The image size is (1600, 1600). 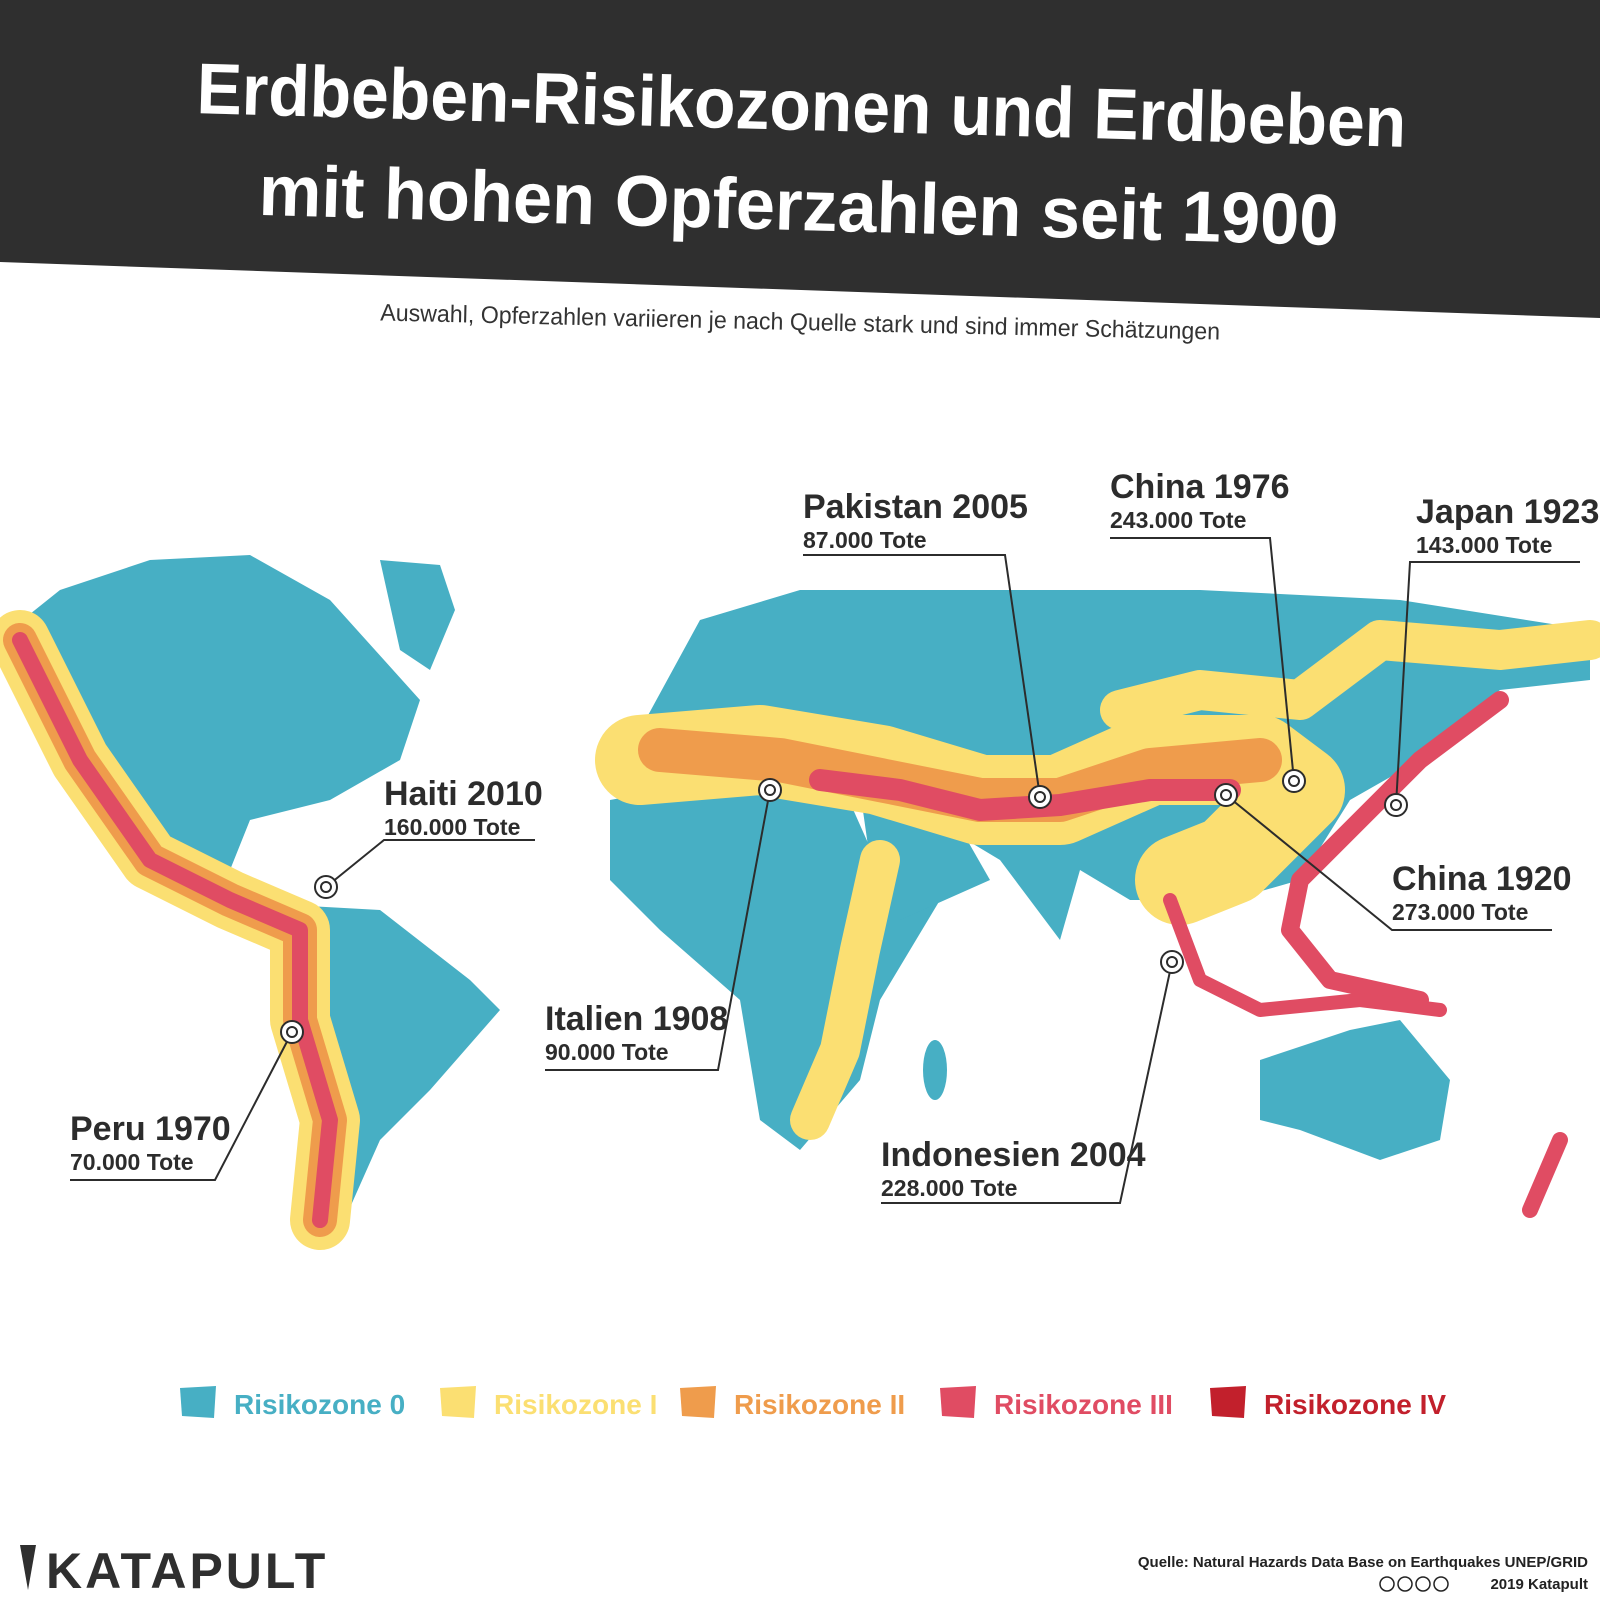 What do you see at coordinates (636, 1019) in the screenshot?
I see `event-place: Italien 1908` at bounding box center [636, 1019].